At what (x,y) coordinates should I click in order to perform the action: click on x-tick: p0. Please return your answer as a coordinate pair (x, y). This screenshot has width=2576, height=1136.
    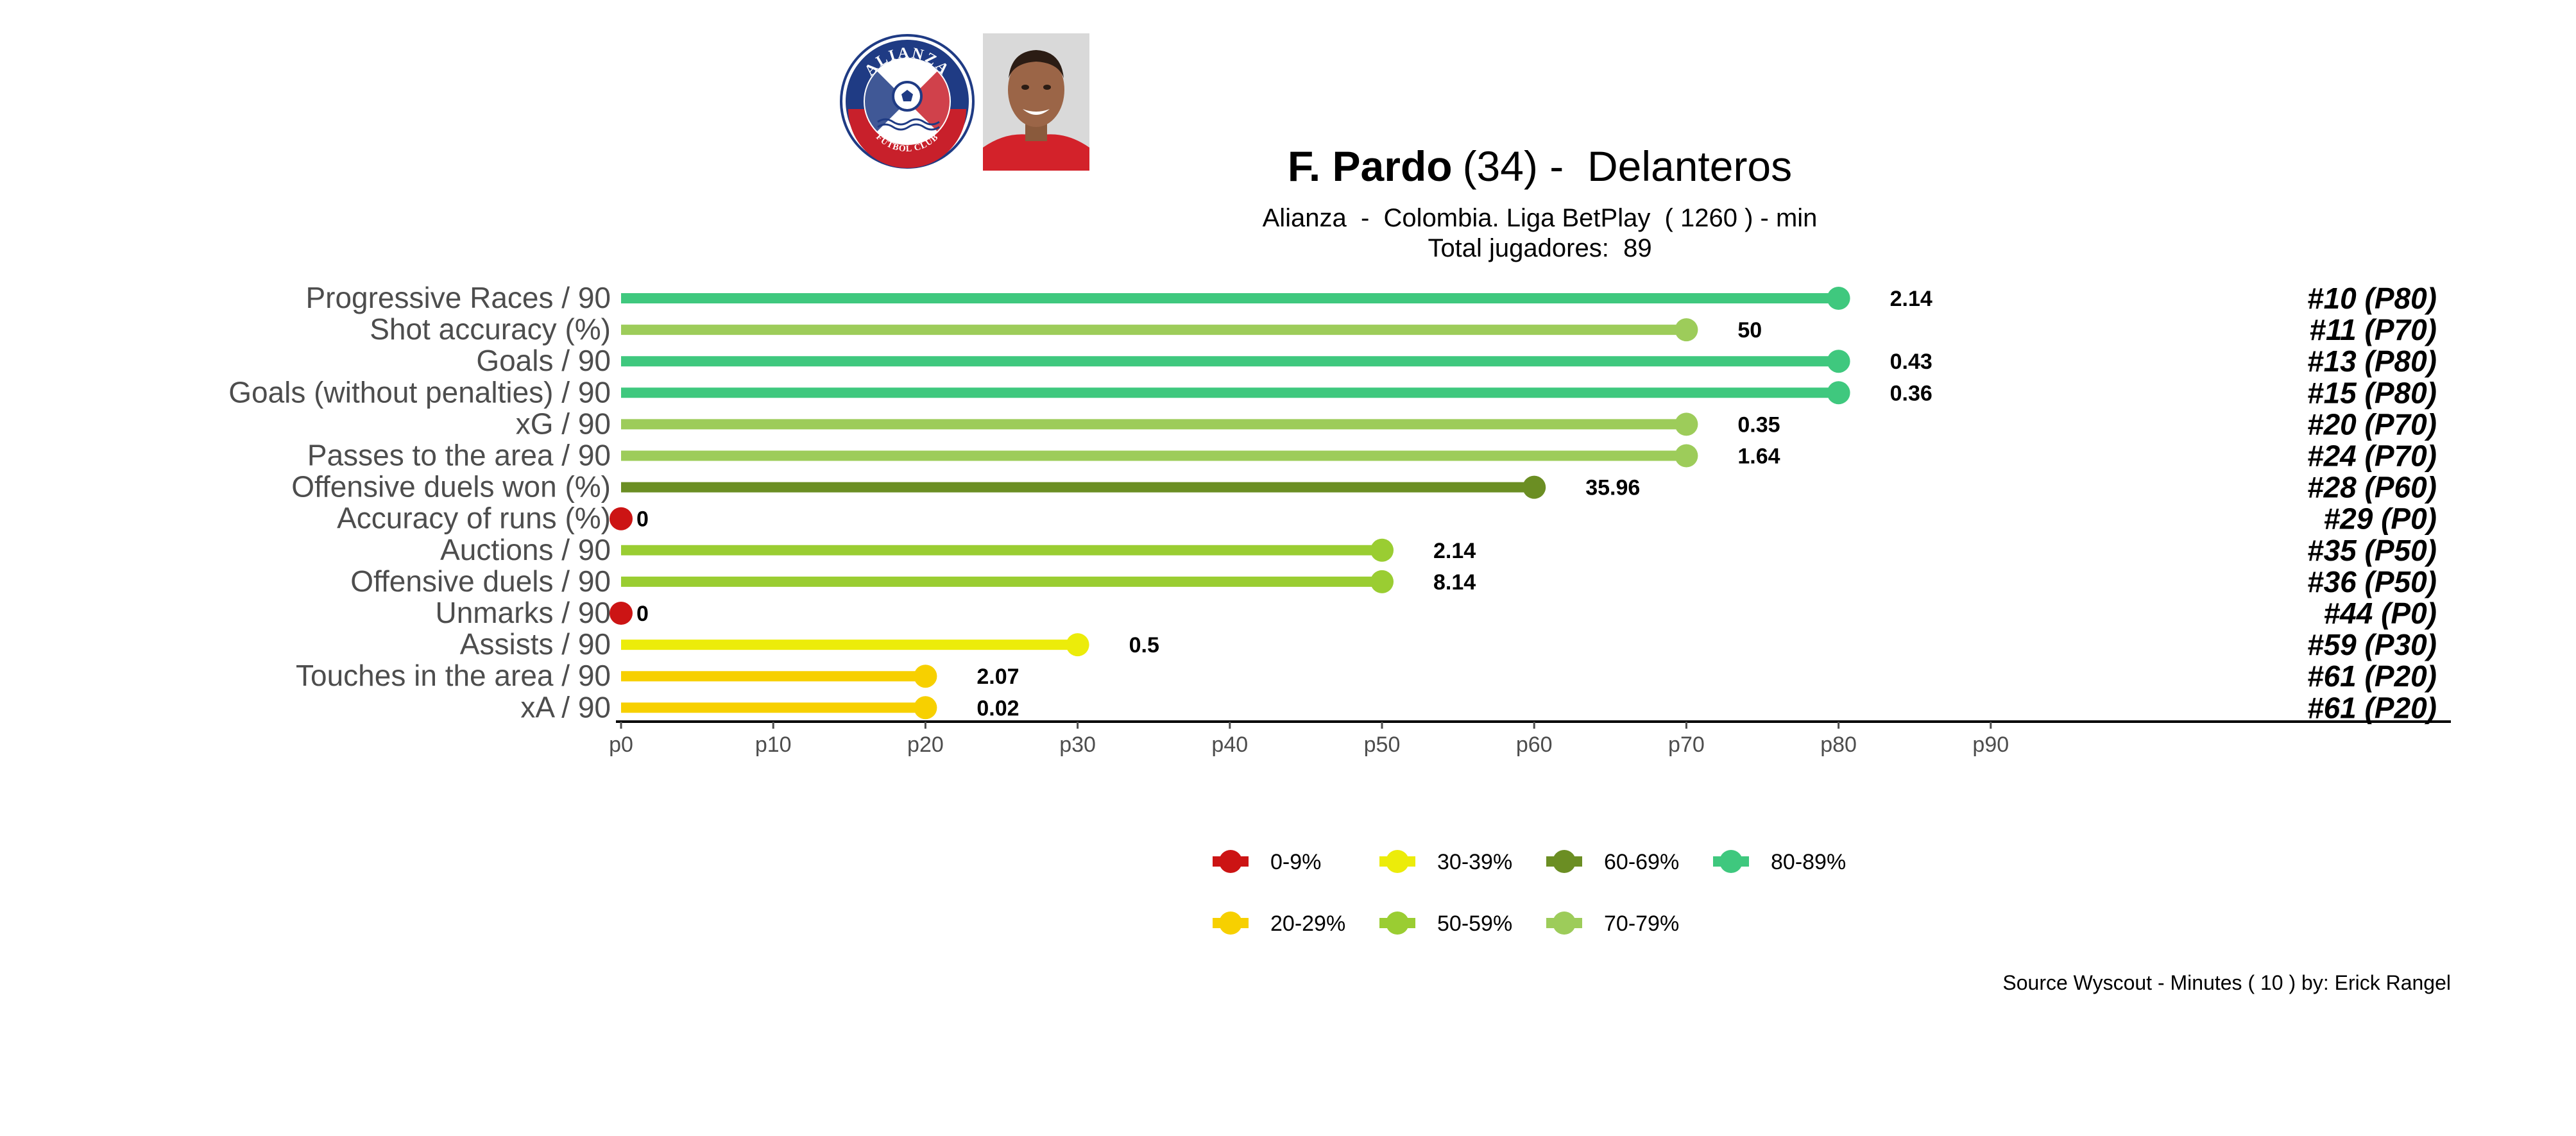
    Looking at the image, I should click on (621, 739).